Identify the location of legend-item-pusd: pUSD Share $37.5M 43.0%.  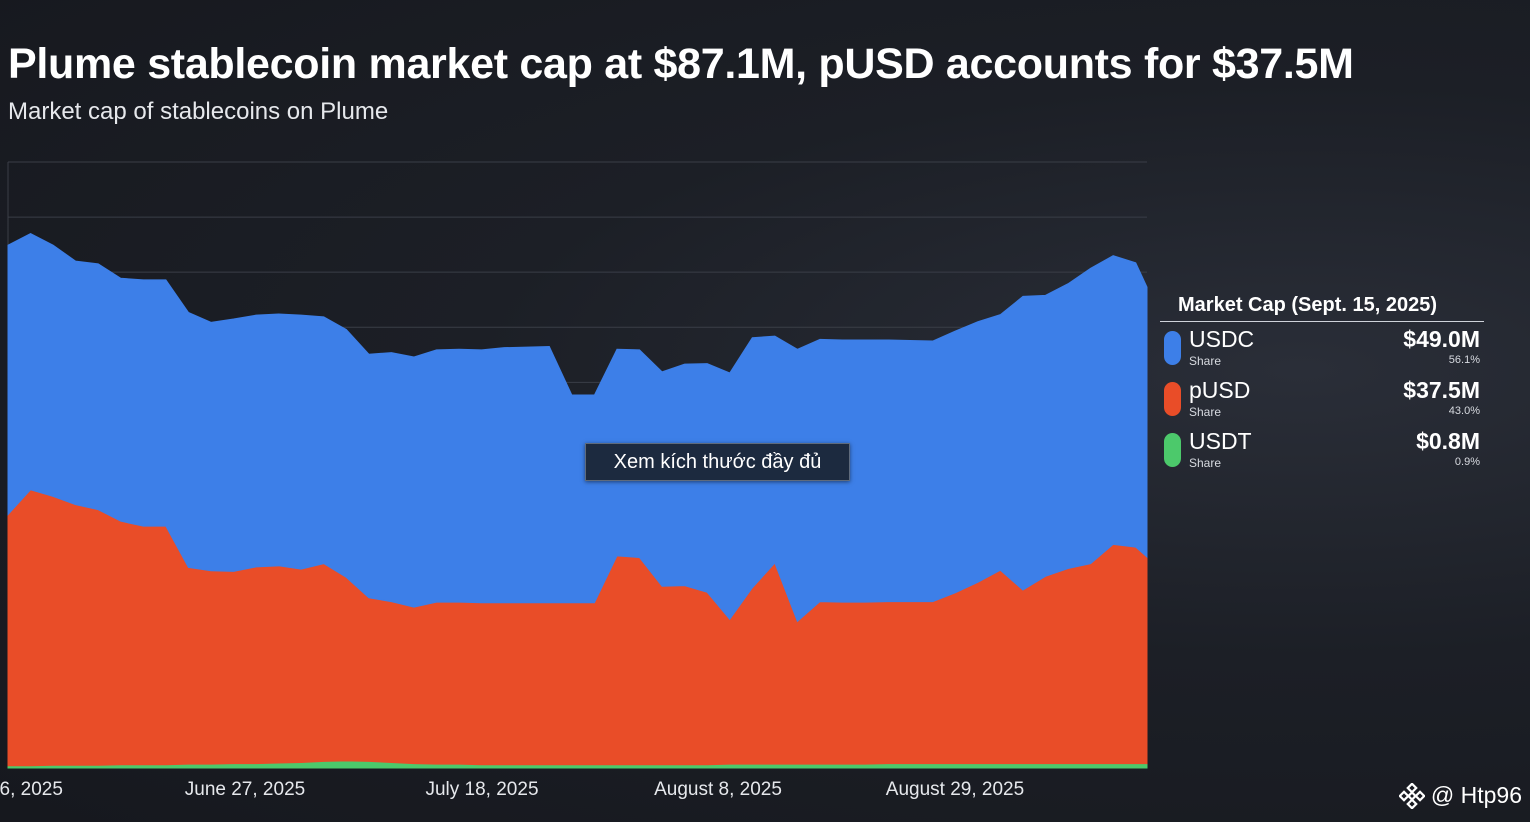
(1322, 398).